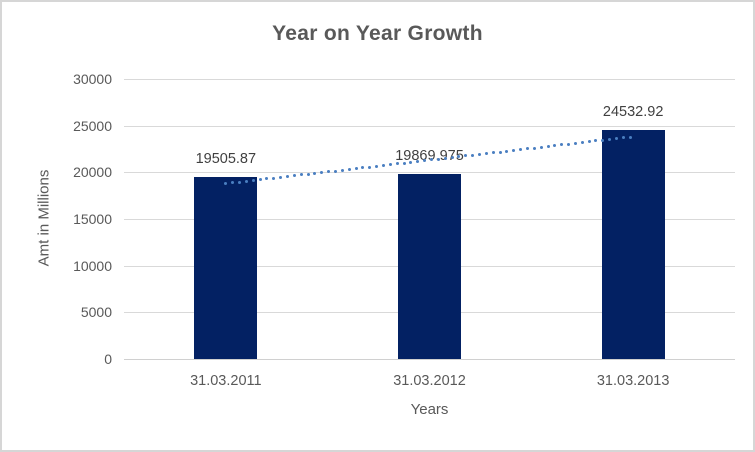 The width and height of the screenshot is (755, 452). What do you see at coordinates (92, 125) in the screenshot?
I see `y-tick-label: 25000` at bounding box center [92, 125].